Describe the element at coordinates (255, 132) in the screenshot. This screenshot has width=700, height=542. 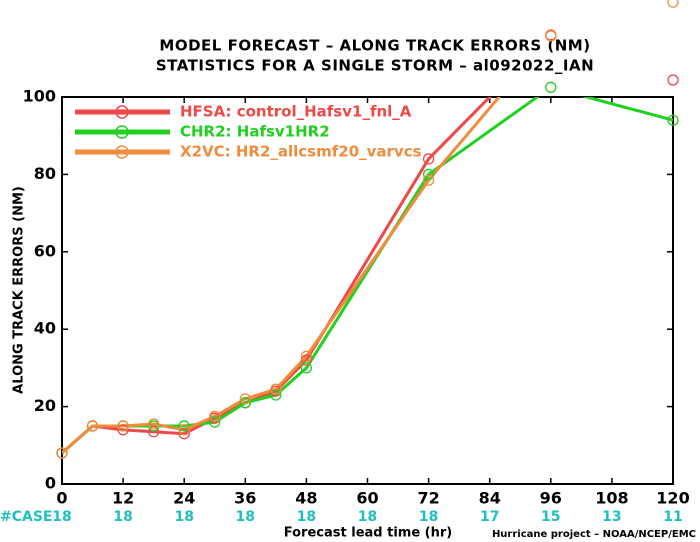
I see `legend-label: CHR2: Hafsv1HR2` at that location.